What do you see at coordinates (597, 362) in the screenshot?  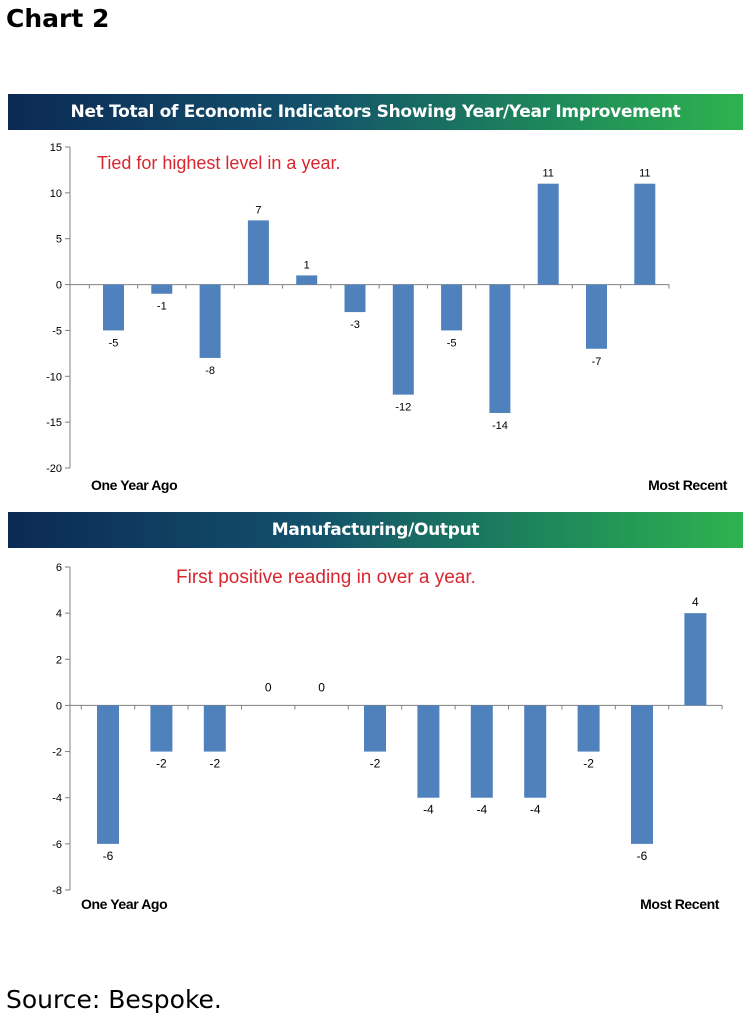 I see `data-label: -7` at bounding box center [597, 362].